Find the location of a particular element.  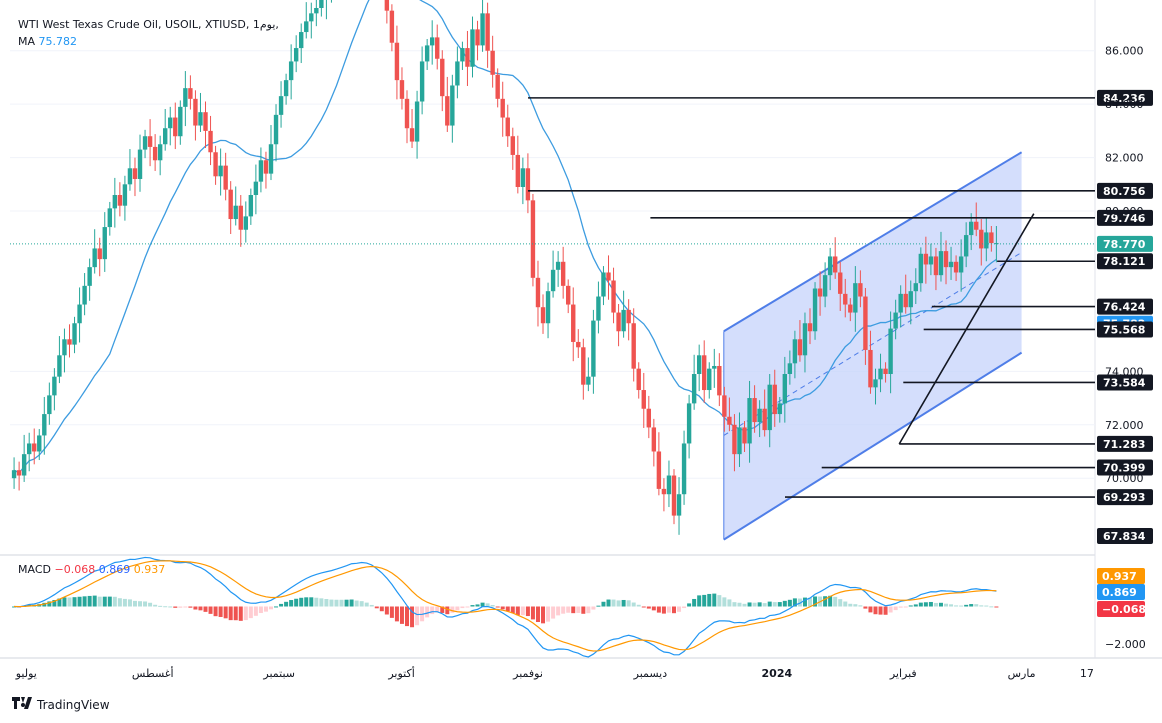

x-tick-label: سبتمبر is located at coordinates (278, 673).